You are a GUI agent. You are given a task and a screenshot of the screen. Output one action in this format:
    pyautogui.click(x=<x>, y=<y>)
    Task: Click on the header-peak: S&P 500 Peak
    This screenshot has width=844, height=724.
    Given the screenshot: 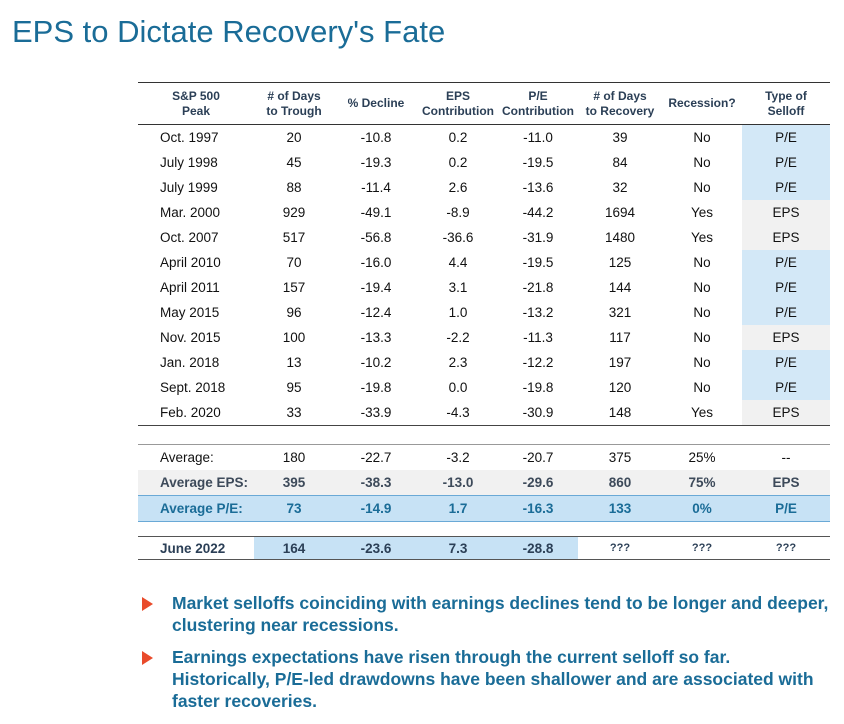 What is the action you would take?
    pyautogui.click(x=196, y=103)
    